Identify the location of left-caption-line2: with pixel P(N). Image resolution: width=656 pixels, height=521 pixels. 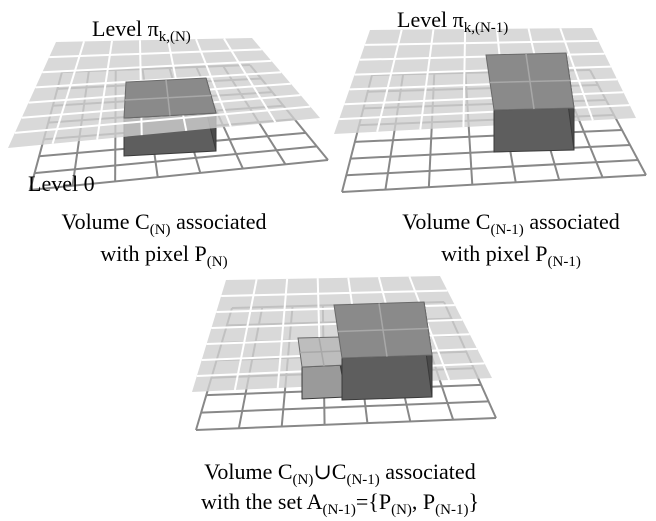
(164, 255).